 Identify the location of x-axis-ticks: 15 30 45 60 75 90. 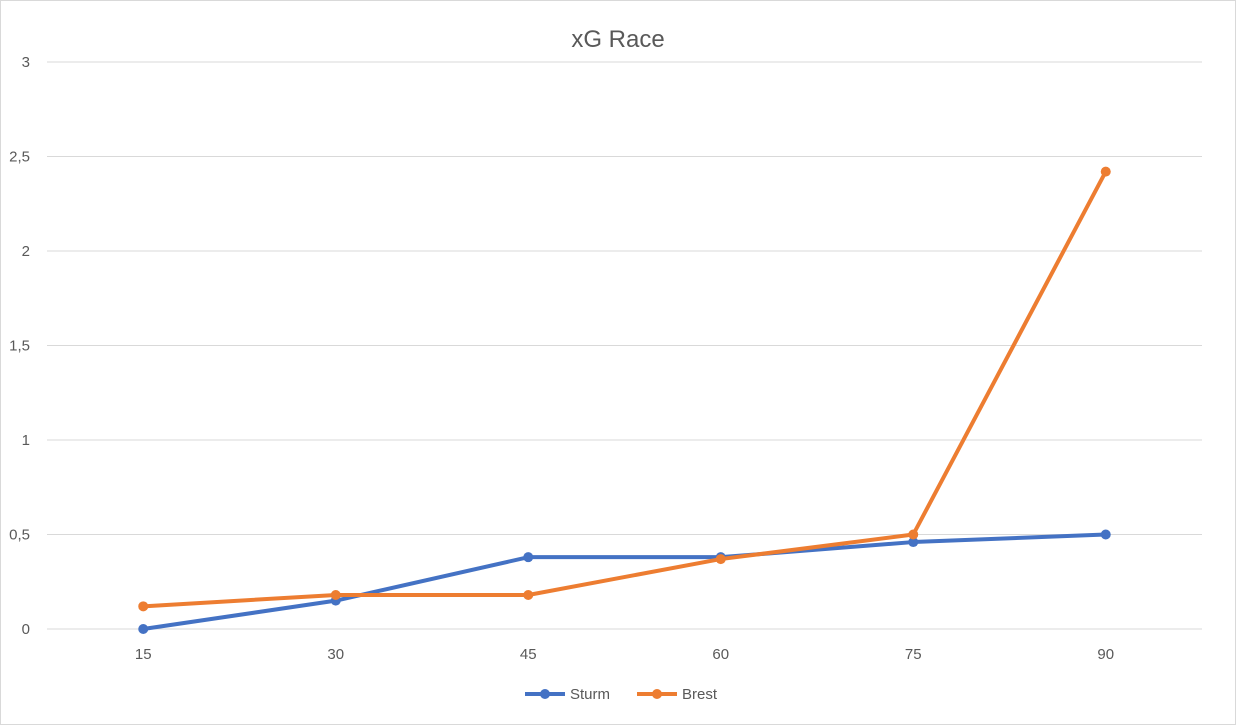
(624, 654).